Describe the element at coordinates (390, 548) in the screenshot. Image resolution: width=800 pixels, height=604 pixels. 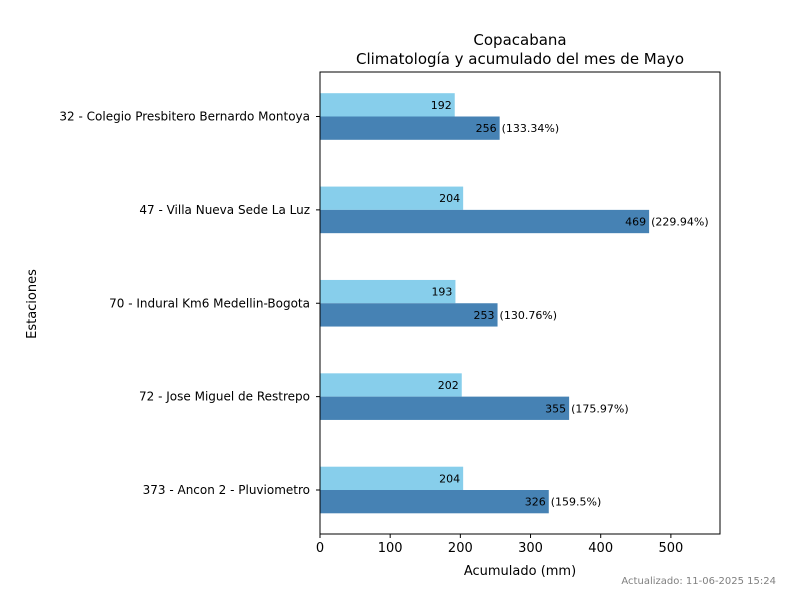
I see `x-tick-label: 100` at that location.